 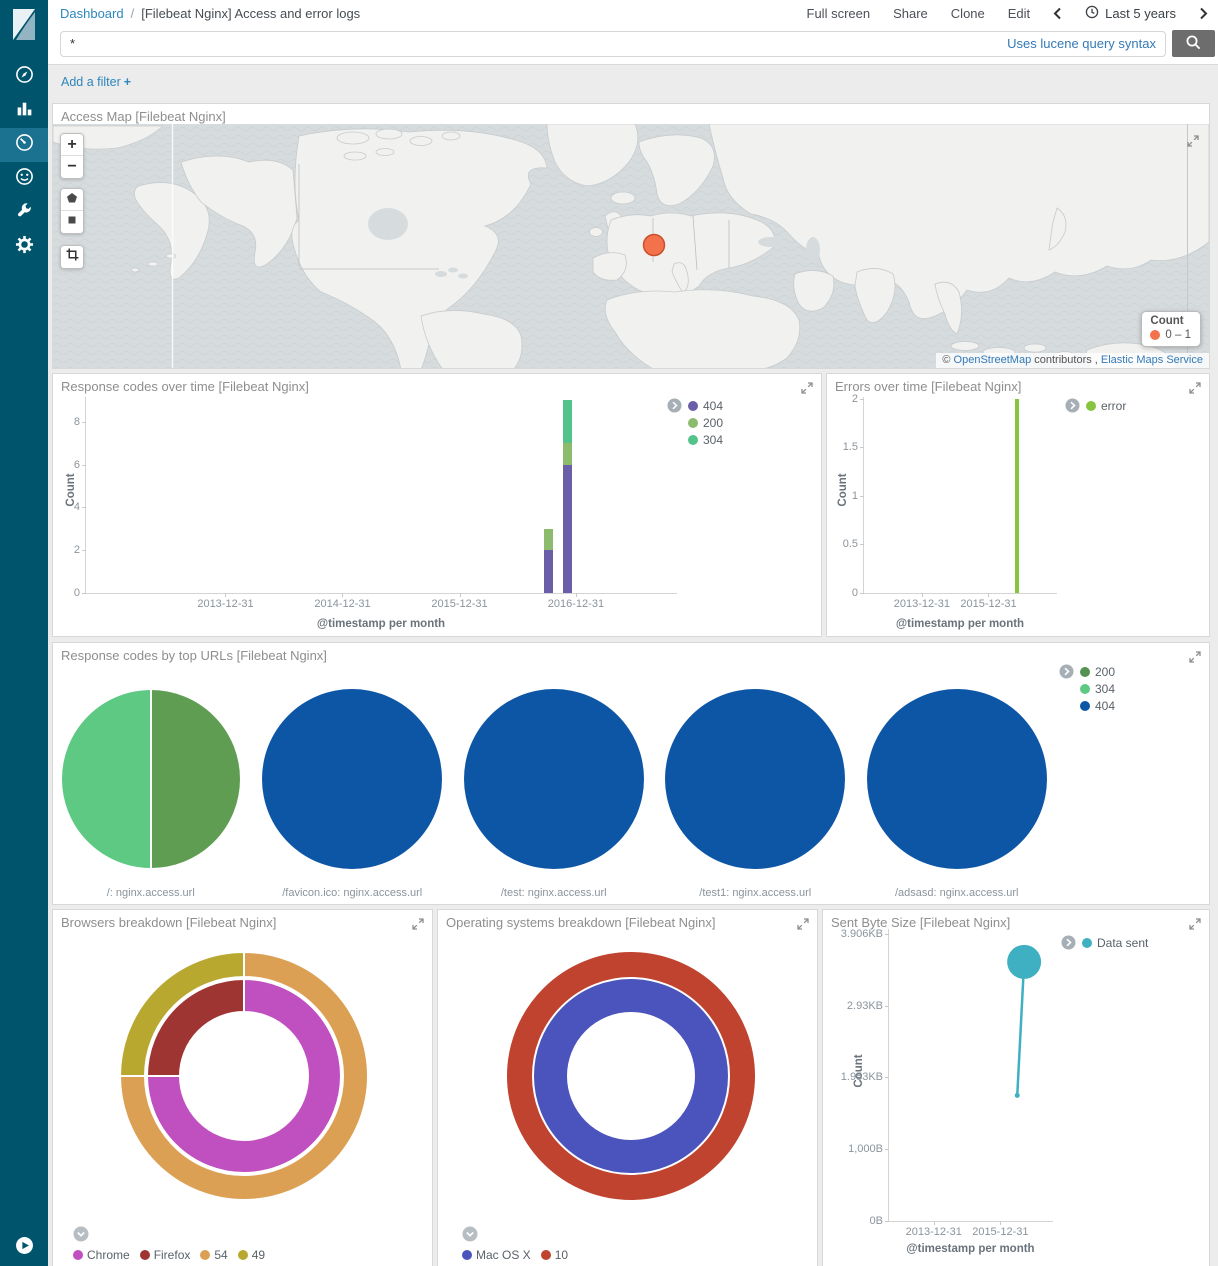 I want to click on query-input, so click(x=613, y=43).